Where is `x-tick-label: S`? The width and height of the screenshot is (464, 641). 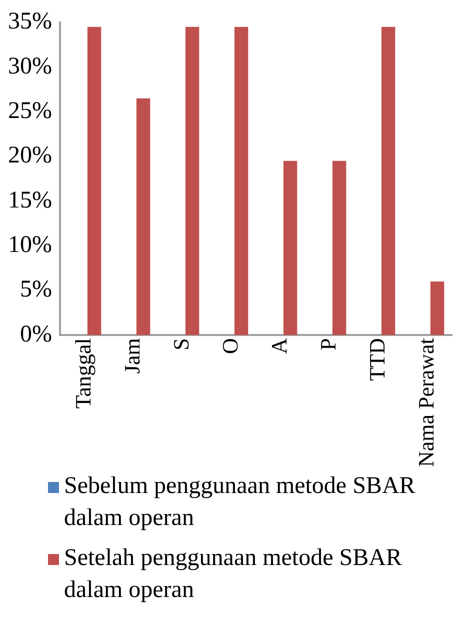
x-tick-label: S is located at coordinates (181, 344).